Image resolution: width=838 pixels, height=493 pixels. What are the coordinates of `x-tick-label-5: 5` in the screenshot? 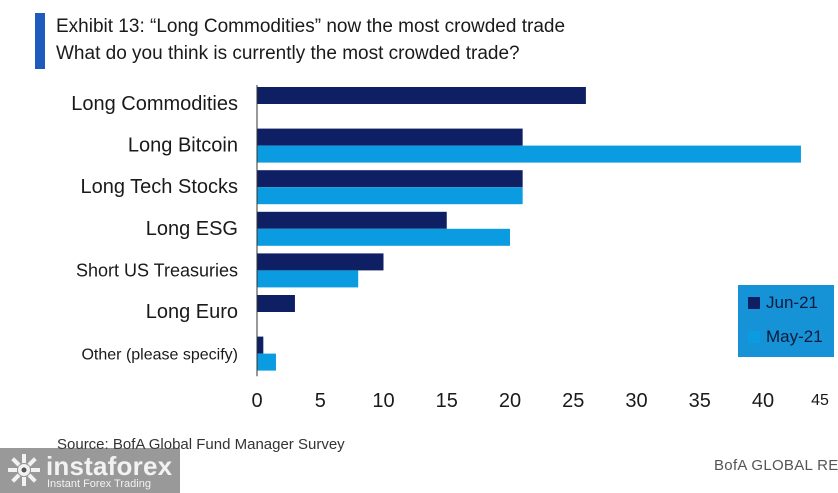 It's located at (320, 401).